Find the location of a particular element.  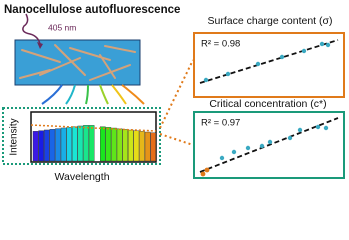

connectors is located at coordinates (176, 102).